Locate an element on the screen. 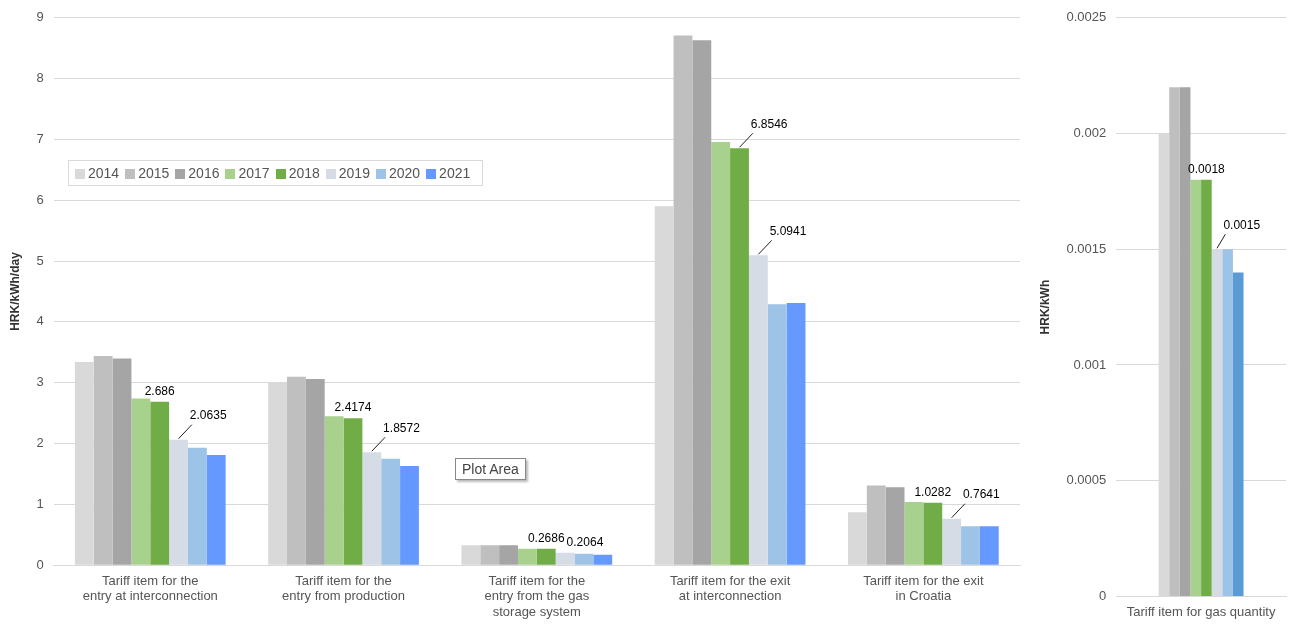 The image size is (1296, 632). x-tick-label: Tariff item for gas quantity is located at coordinates (1201, 611).